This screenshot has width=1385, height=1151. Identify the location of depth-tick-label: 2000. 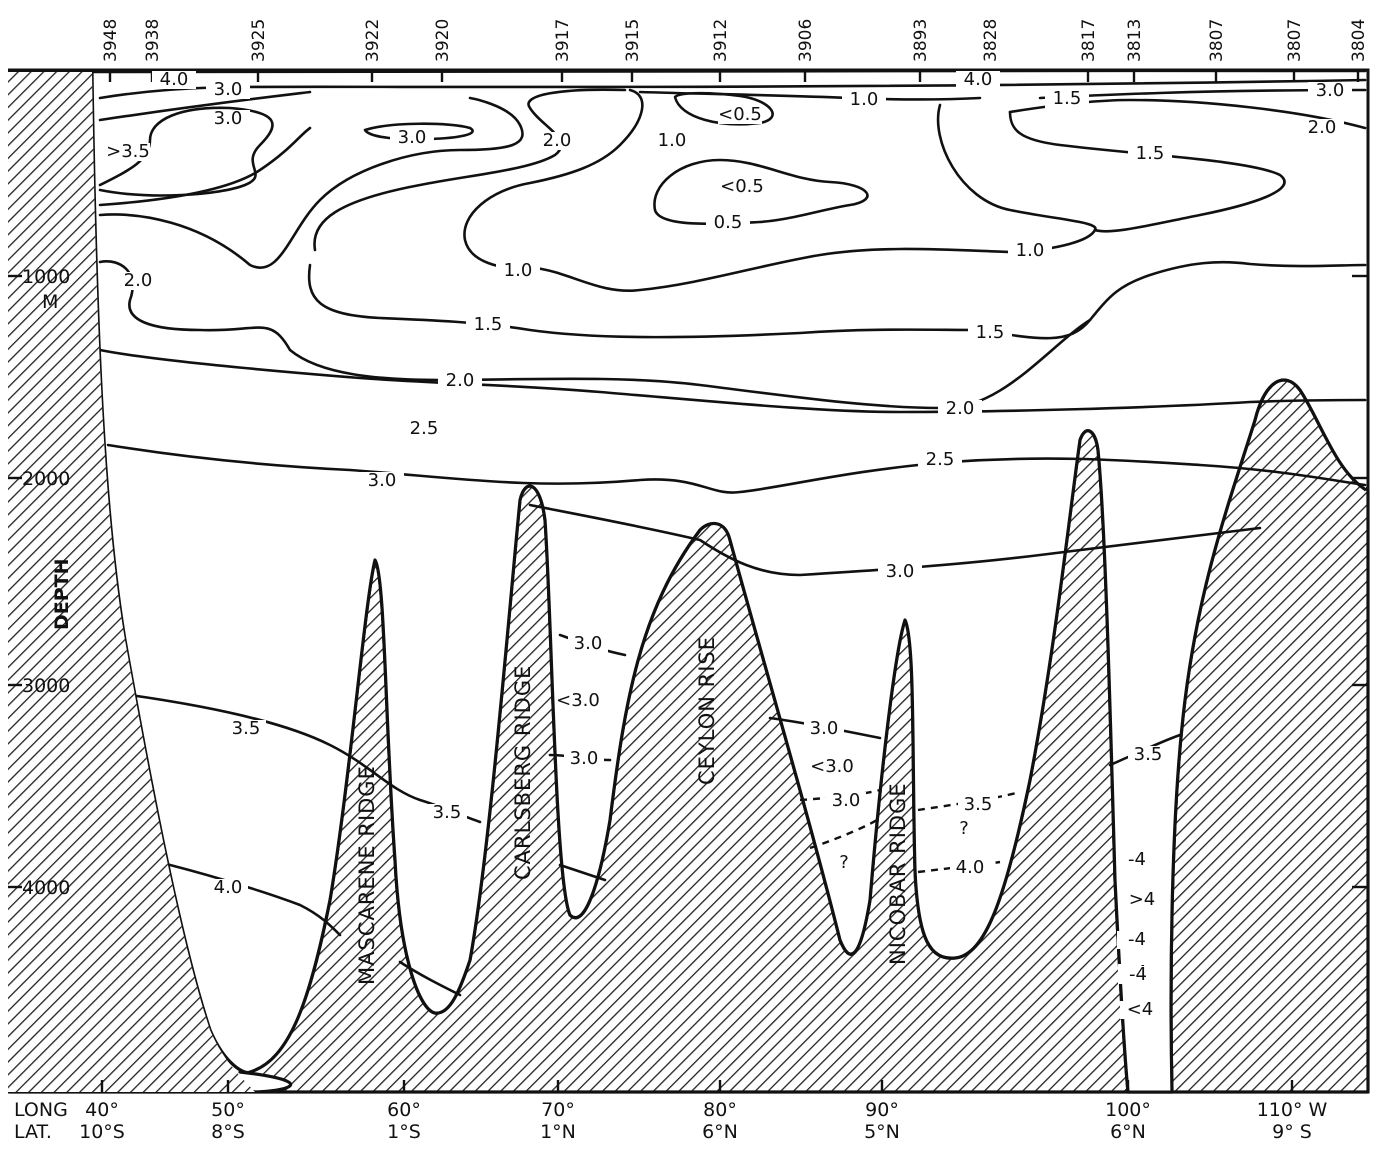
(46, 479).